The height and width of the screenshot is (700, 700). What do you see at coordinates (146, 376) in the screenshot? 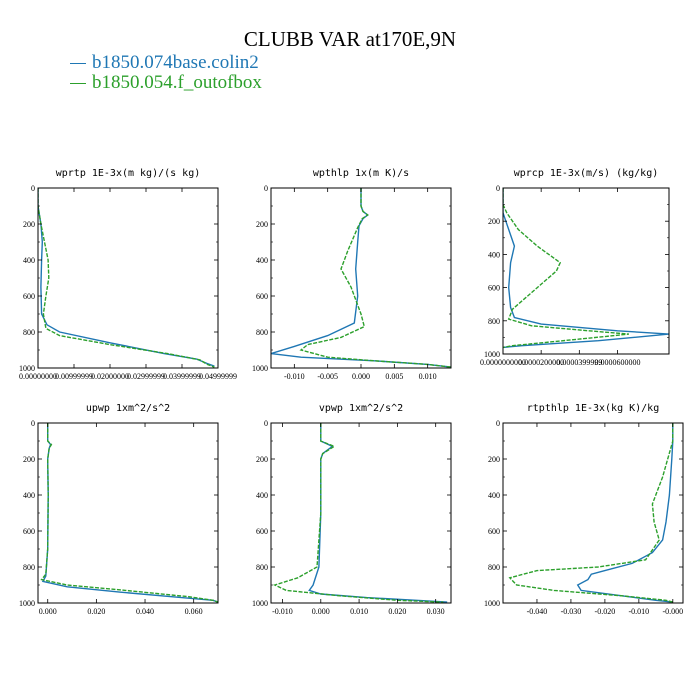
I see `x-tick-label: 0.02999999` at bounding box center [146, 376].